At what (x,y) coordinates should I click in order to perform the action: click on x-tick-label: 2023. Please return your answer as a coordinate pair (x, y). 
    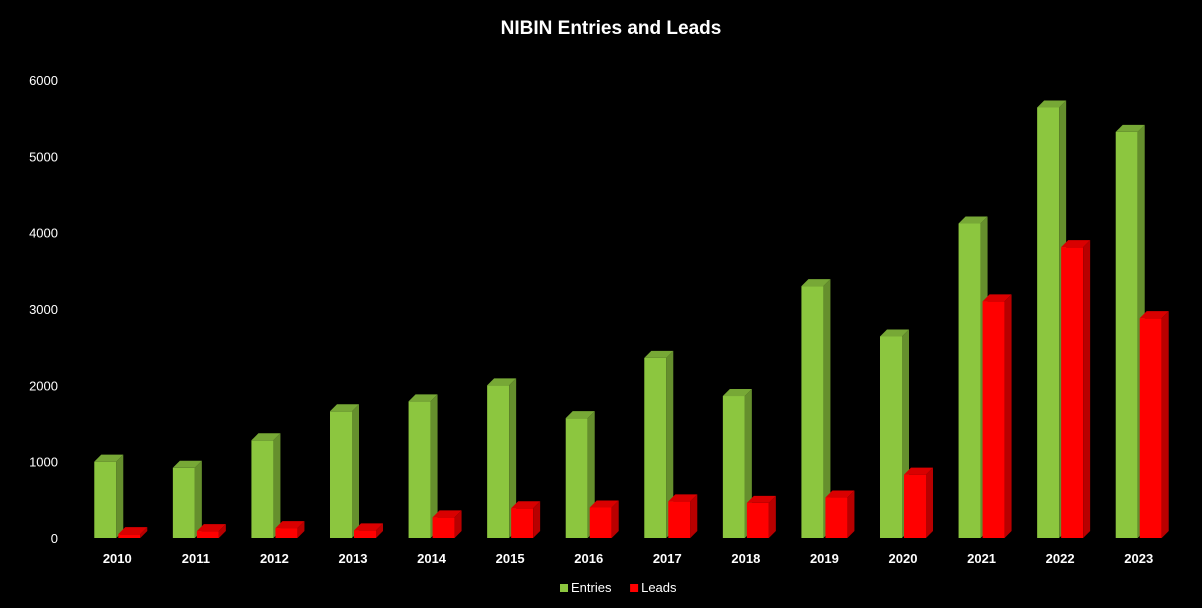
    Looking at the image, I should click on (1138, 558).